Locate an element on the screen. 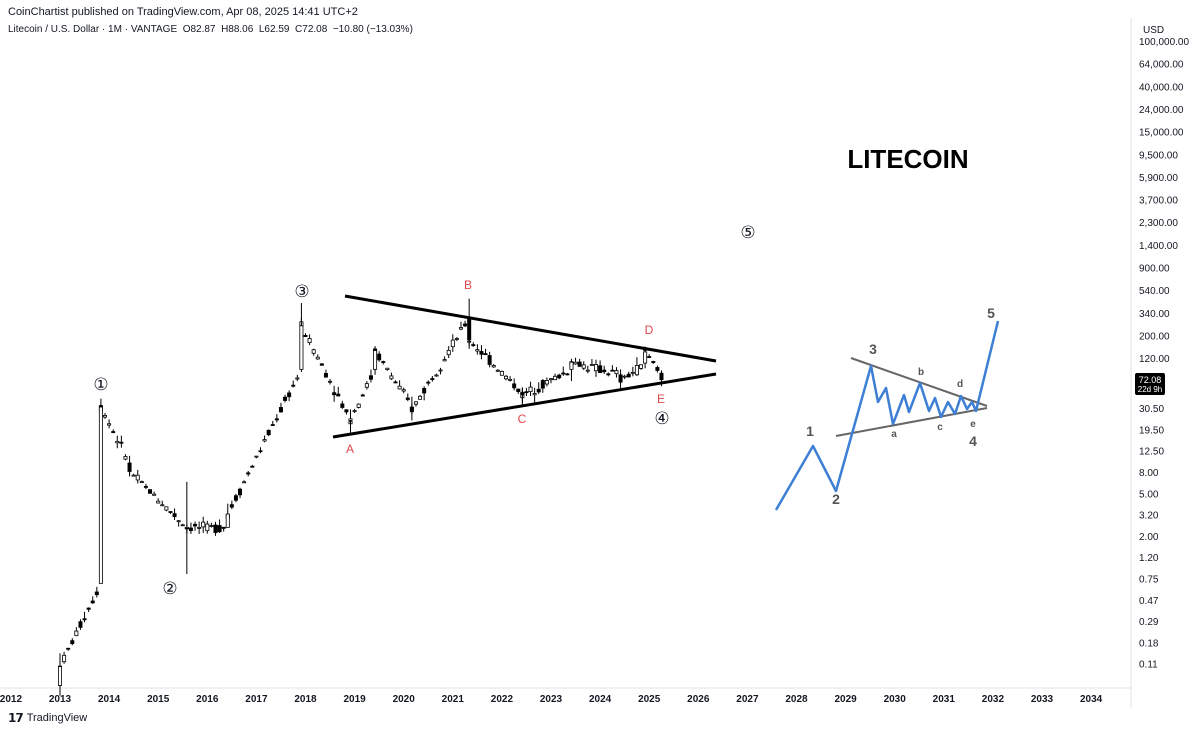  schematic-wave-5: 5 is located at coordinates (991, 313).